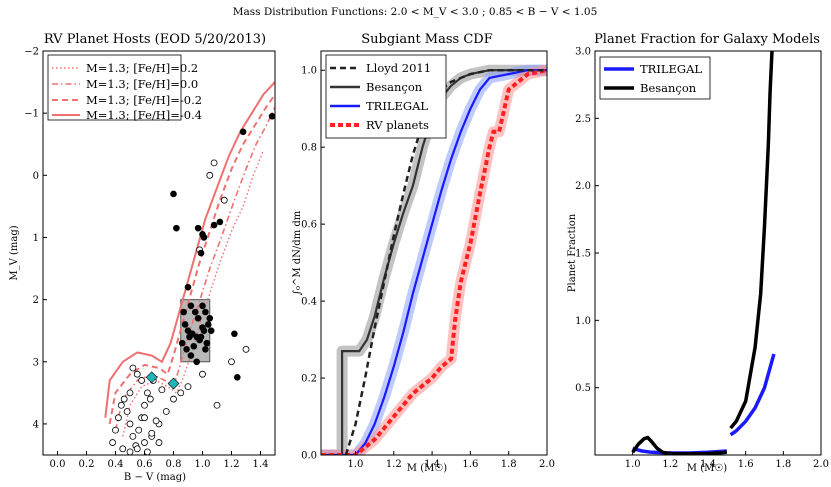 The width and height of the screenshot is (831, 487). Describe the element at coordinates (397, 125) in the screenshot. I see `legend-label-rv: RV planets` at that location.